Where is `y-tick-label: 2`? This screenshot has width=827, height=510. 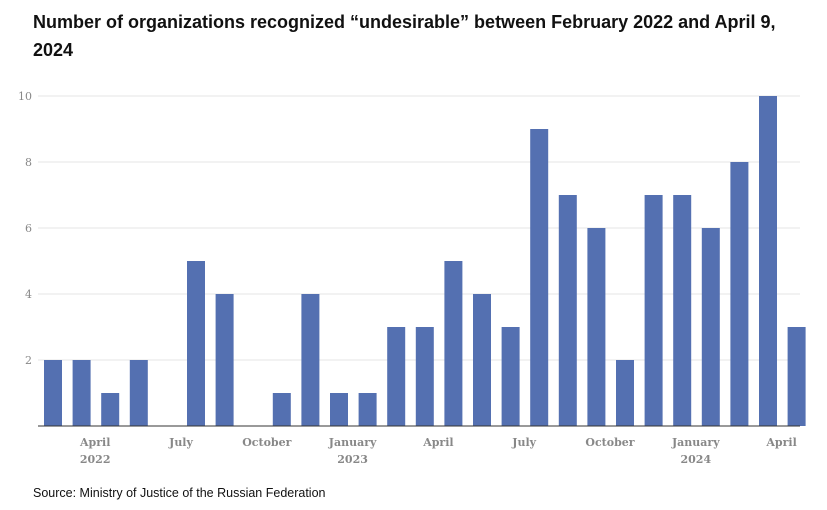
y-tick-label: 2 is located at coordinates (28, 360).